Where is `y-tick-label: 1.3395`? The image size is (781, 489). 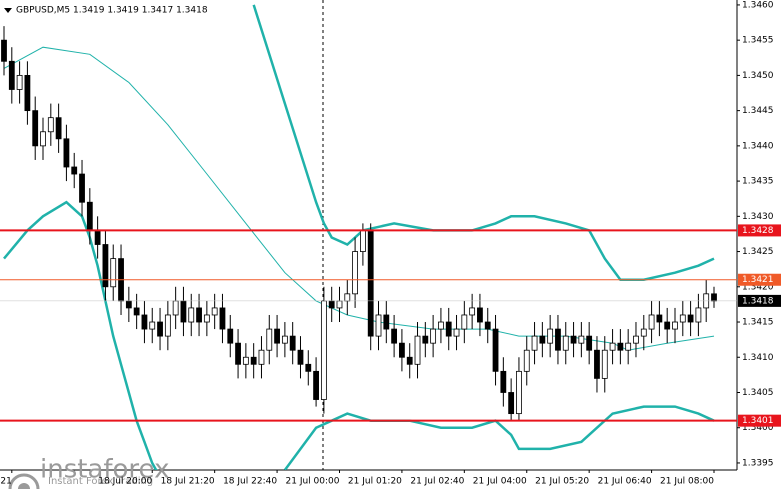 y-tick-label: 1.3395 is located at coordinates (758, 463).